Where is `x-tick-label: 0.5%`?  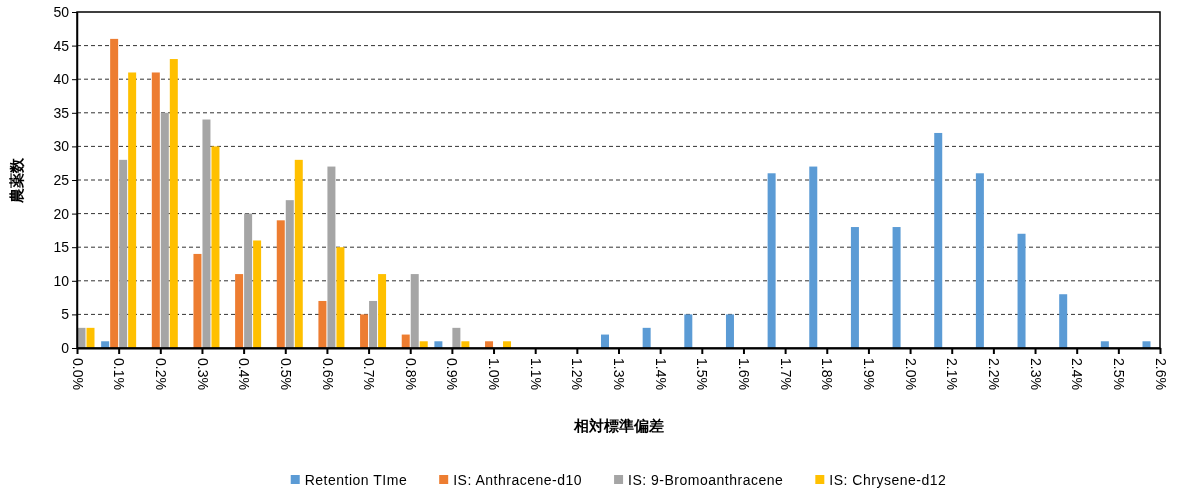
x-tick-label: 0.5% is located at coordinates (285, 374).